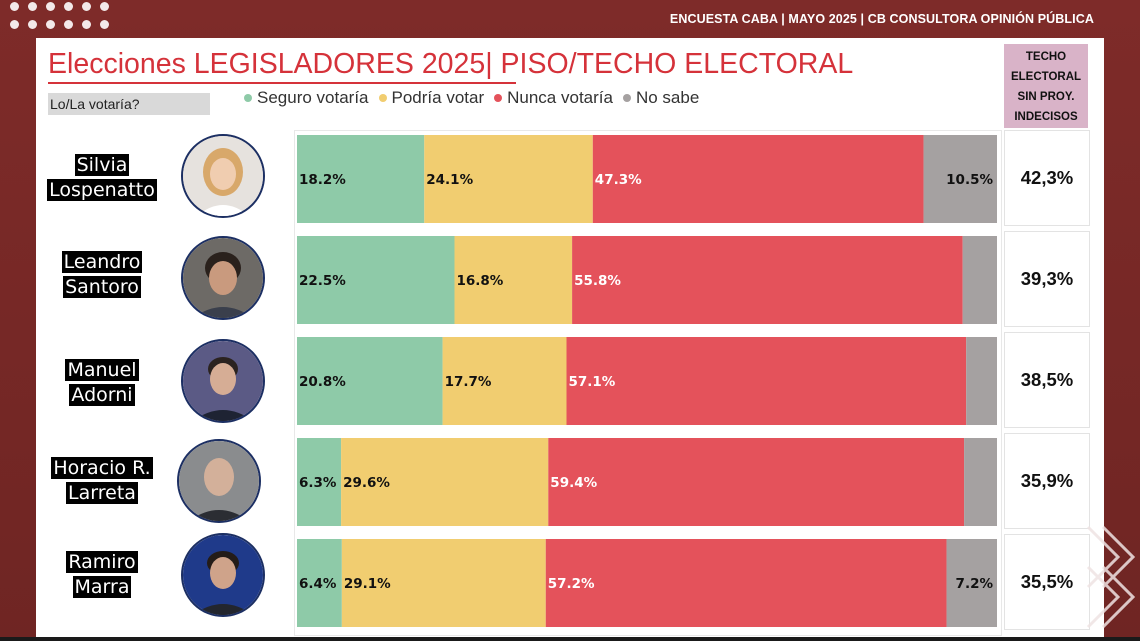 Image resolution: width=1140 pixels, height=641 pixels. What do you see at coordinates (1046, 117) in the screenshot?
I see `techo-header-line-4: INDECISOS` at bounding box center [1046, 117].